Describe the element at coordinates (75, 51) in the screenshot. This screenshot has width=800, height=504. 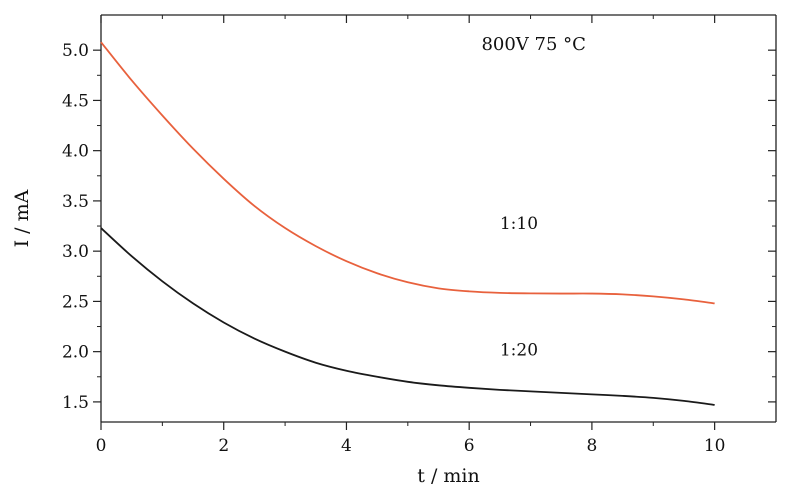
I see `y-tick-label: 5.0` at that location.